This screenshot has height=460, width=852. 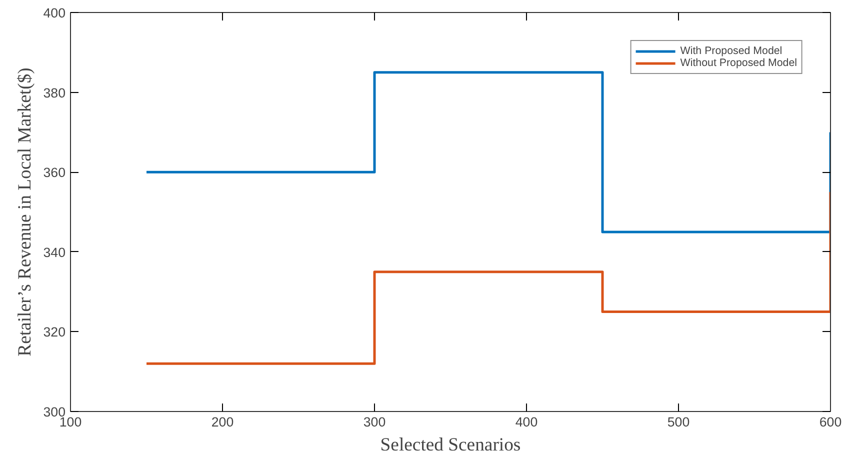 I want to click on x-tick-label: 500, so click(x=678, y=422).